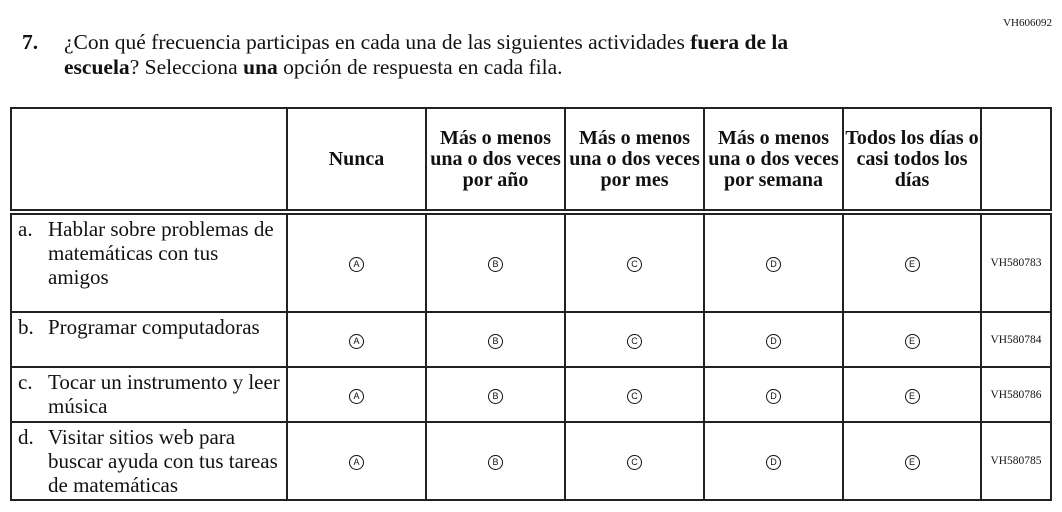 This screenshot has height=512, width=1062. What do you see at coordinates (25, 229) in the screenshot?
I see `row-letter: a.` at bounding box center [25, 229].